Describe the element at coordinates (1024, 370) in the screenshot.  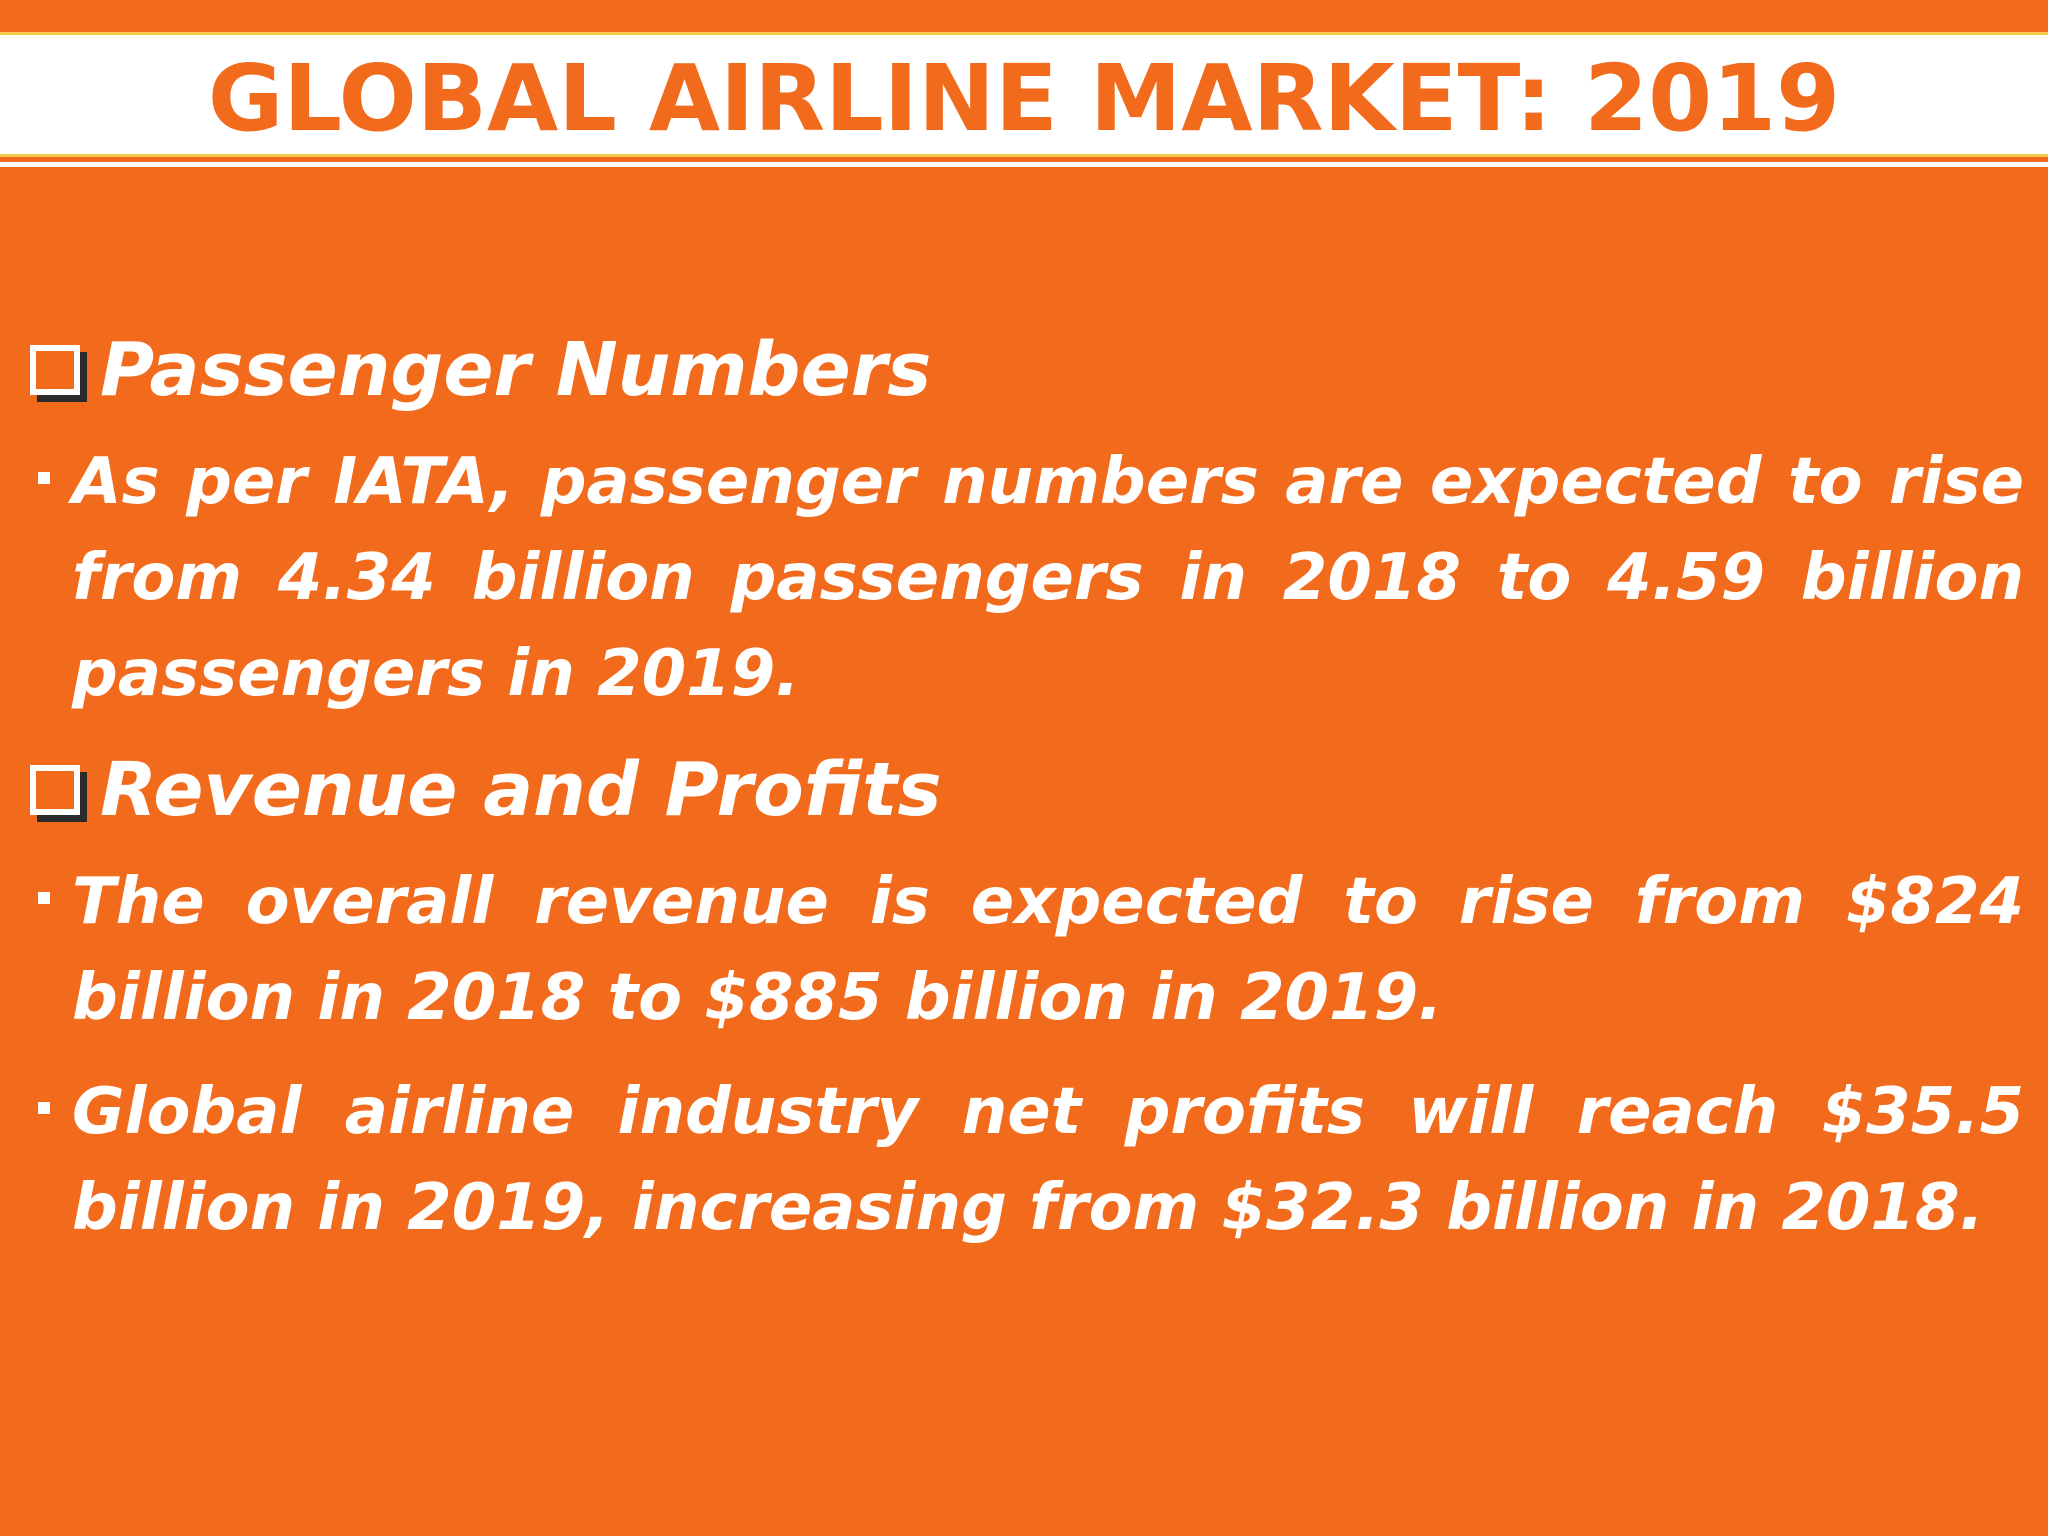
I see `section-heading-passenger-numbers: Passenger Numbers` at that location.